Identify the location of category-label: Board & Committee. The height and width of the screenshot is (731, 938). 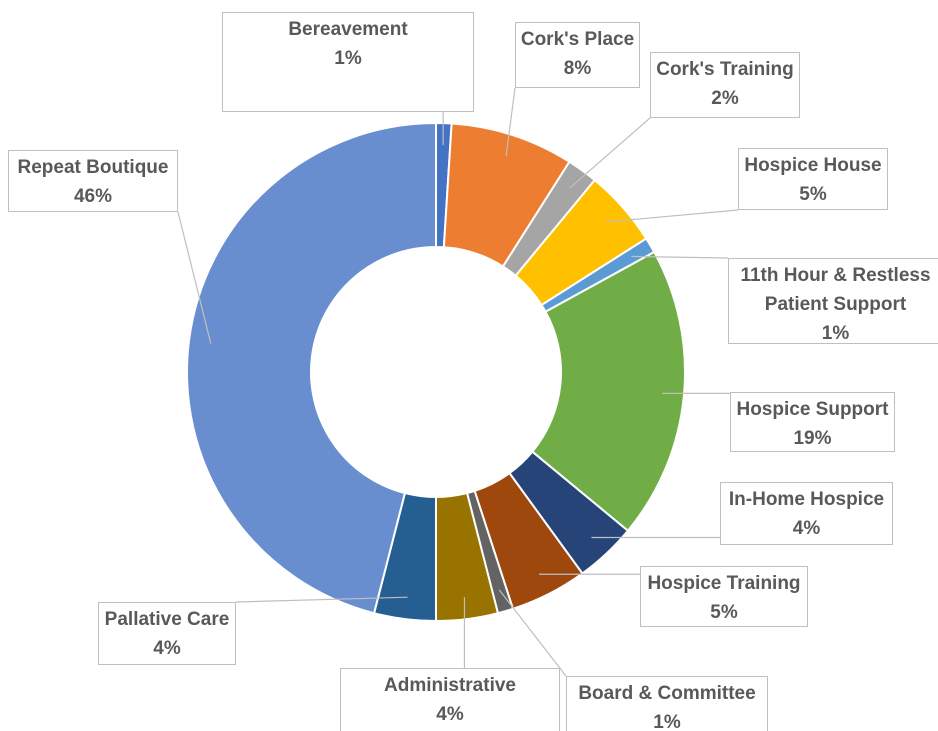
(667, 693).